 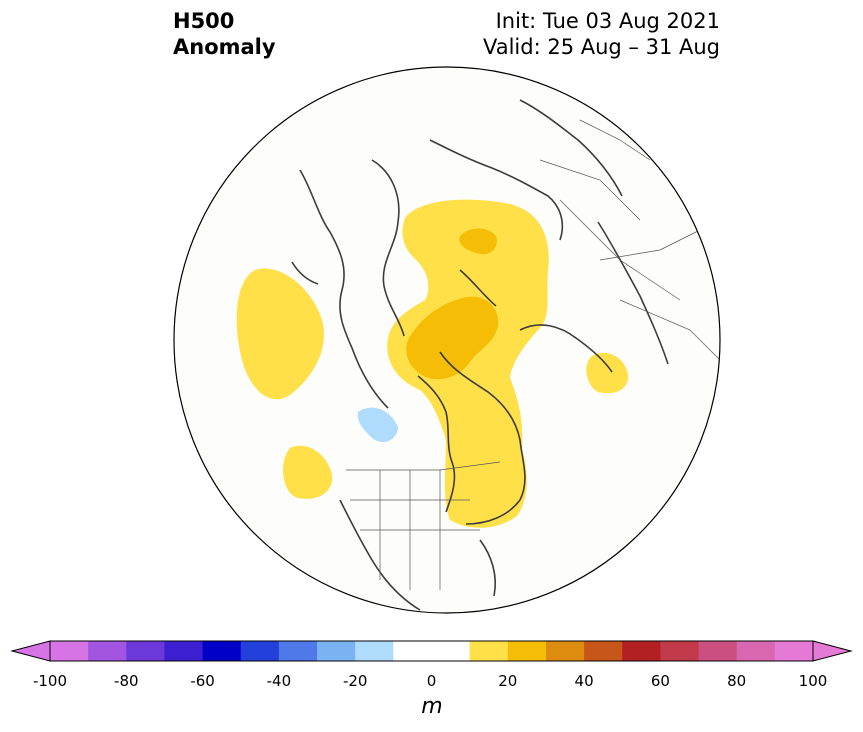 What do you see at coordinates (431, 681) in the screenshot?
I see `colorbar-tick-label: 0` at bounding box center [431, 681].